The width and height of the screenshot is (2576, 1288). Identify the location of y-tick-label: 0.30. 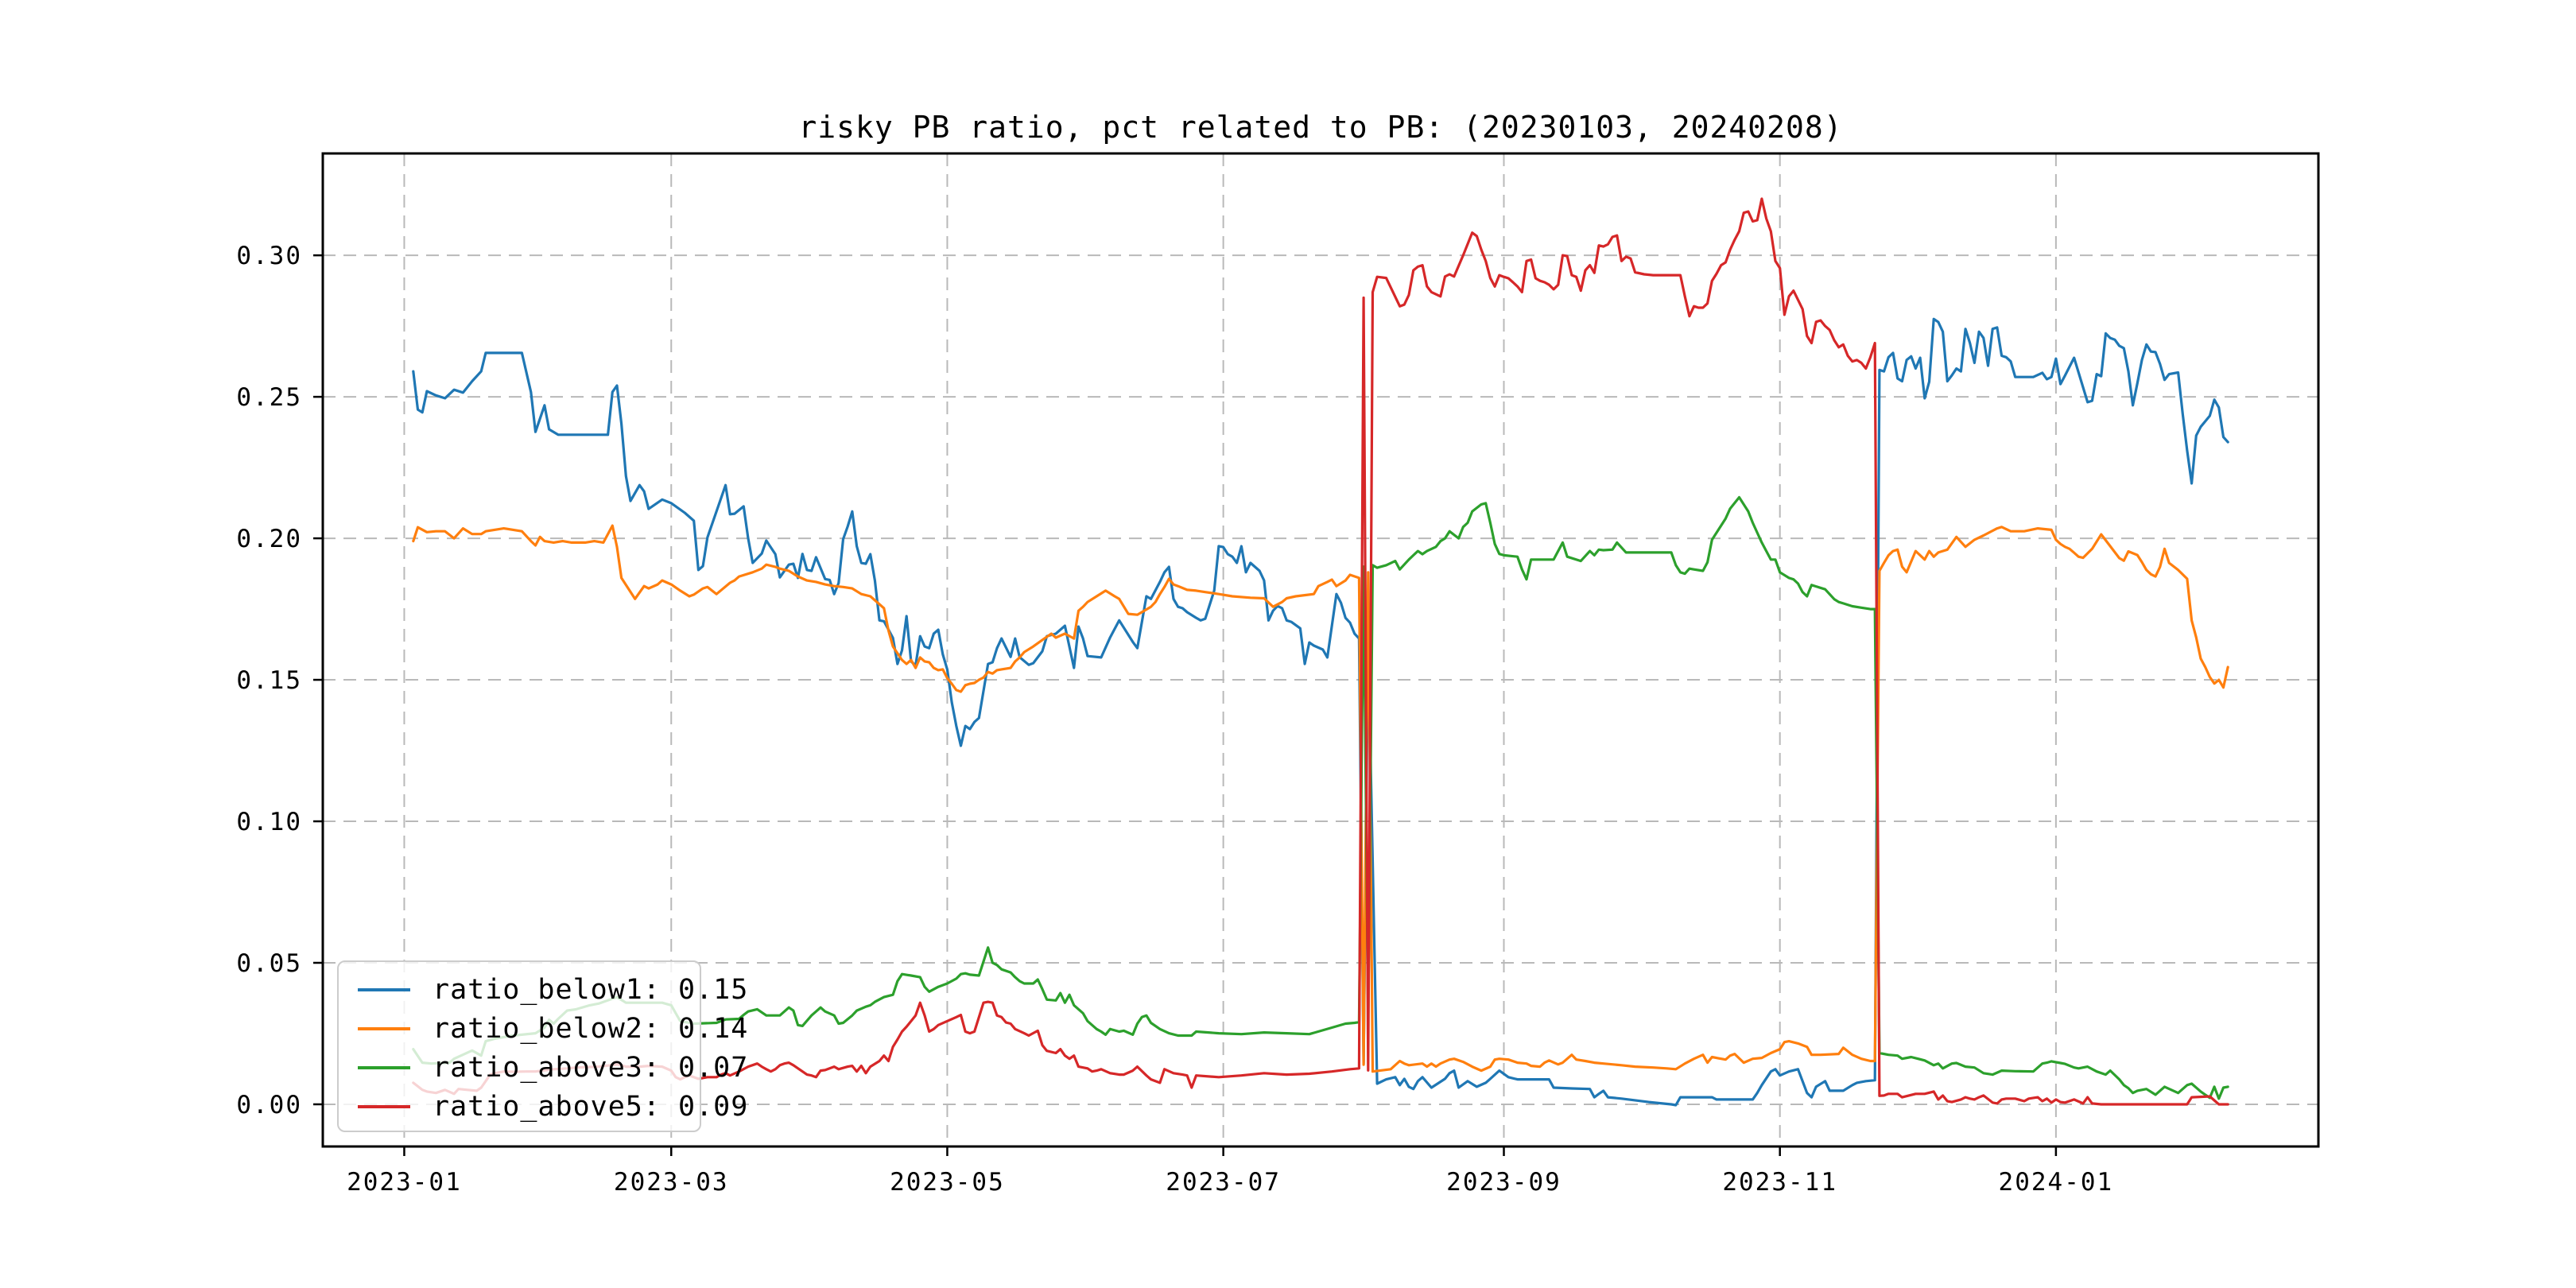
(269, 256).